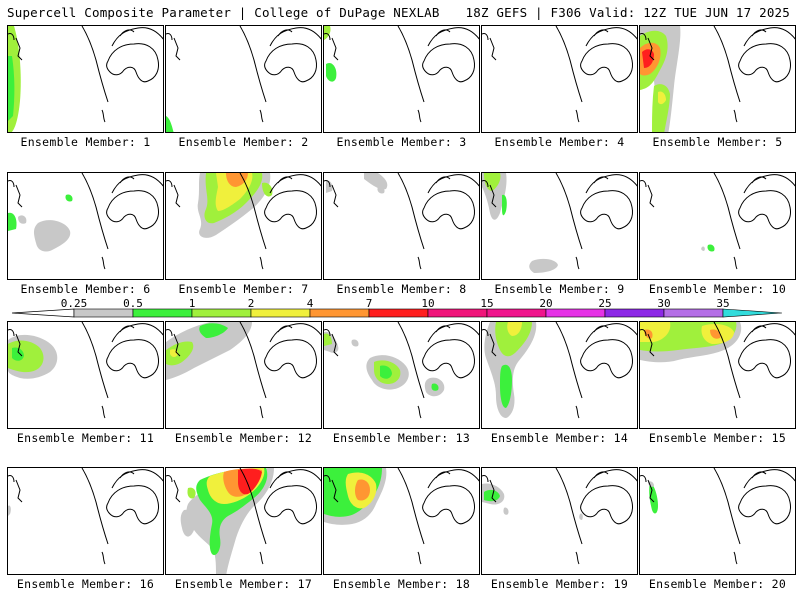  I want to click on colorbar-threshold-label: 0.5, so click(133, 303).